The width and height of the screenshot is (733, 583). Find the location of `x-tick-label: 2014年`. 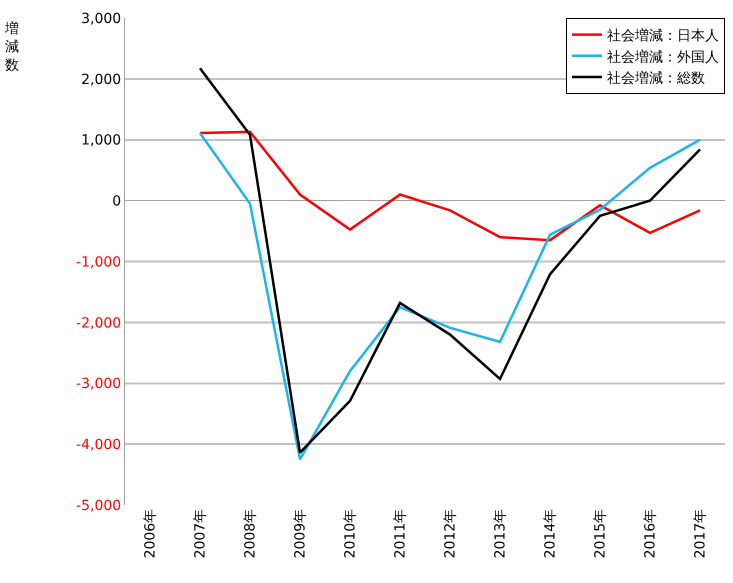

x-tick-label: 2014年 is located at coordinates (550, 533).